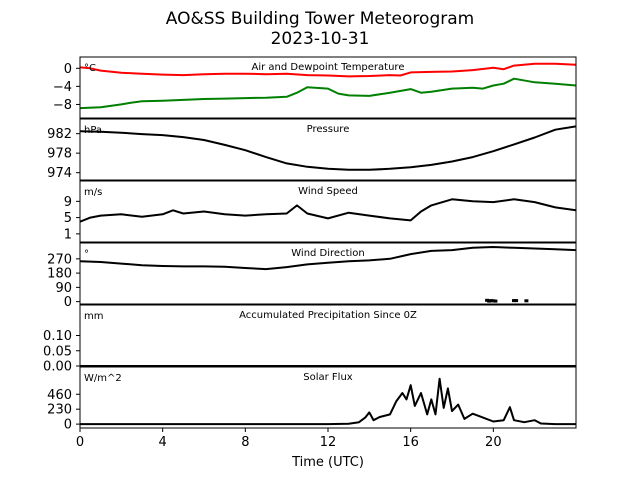 The height and width of the screenshot is (480, 640). I want to click on pressure-frame, so click(328, 149).